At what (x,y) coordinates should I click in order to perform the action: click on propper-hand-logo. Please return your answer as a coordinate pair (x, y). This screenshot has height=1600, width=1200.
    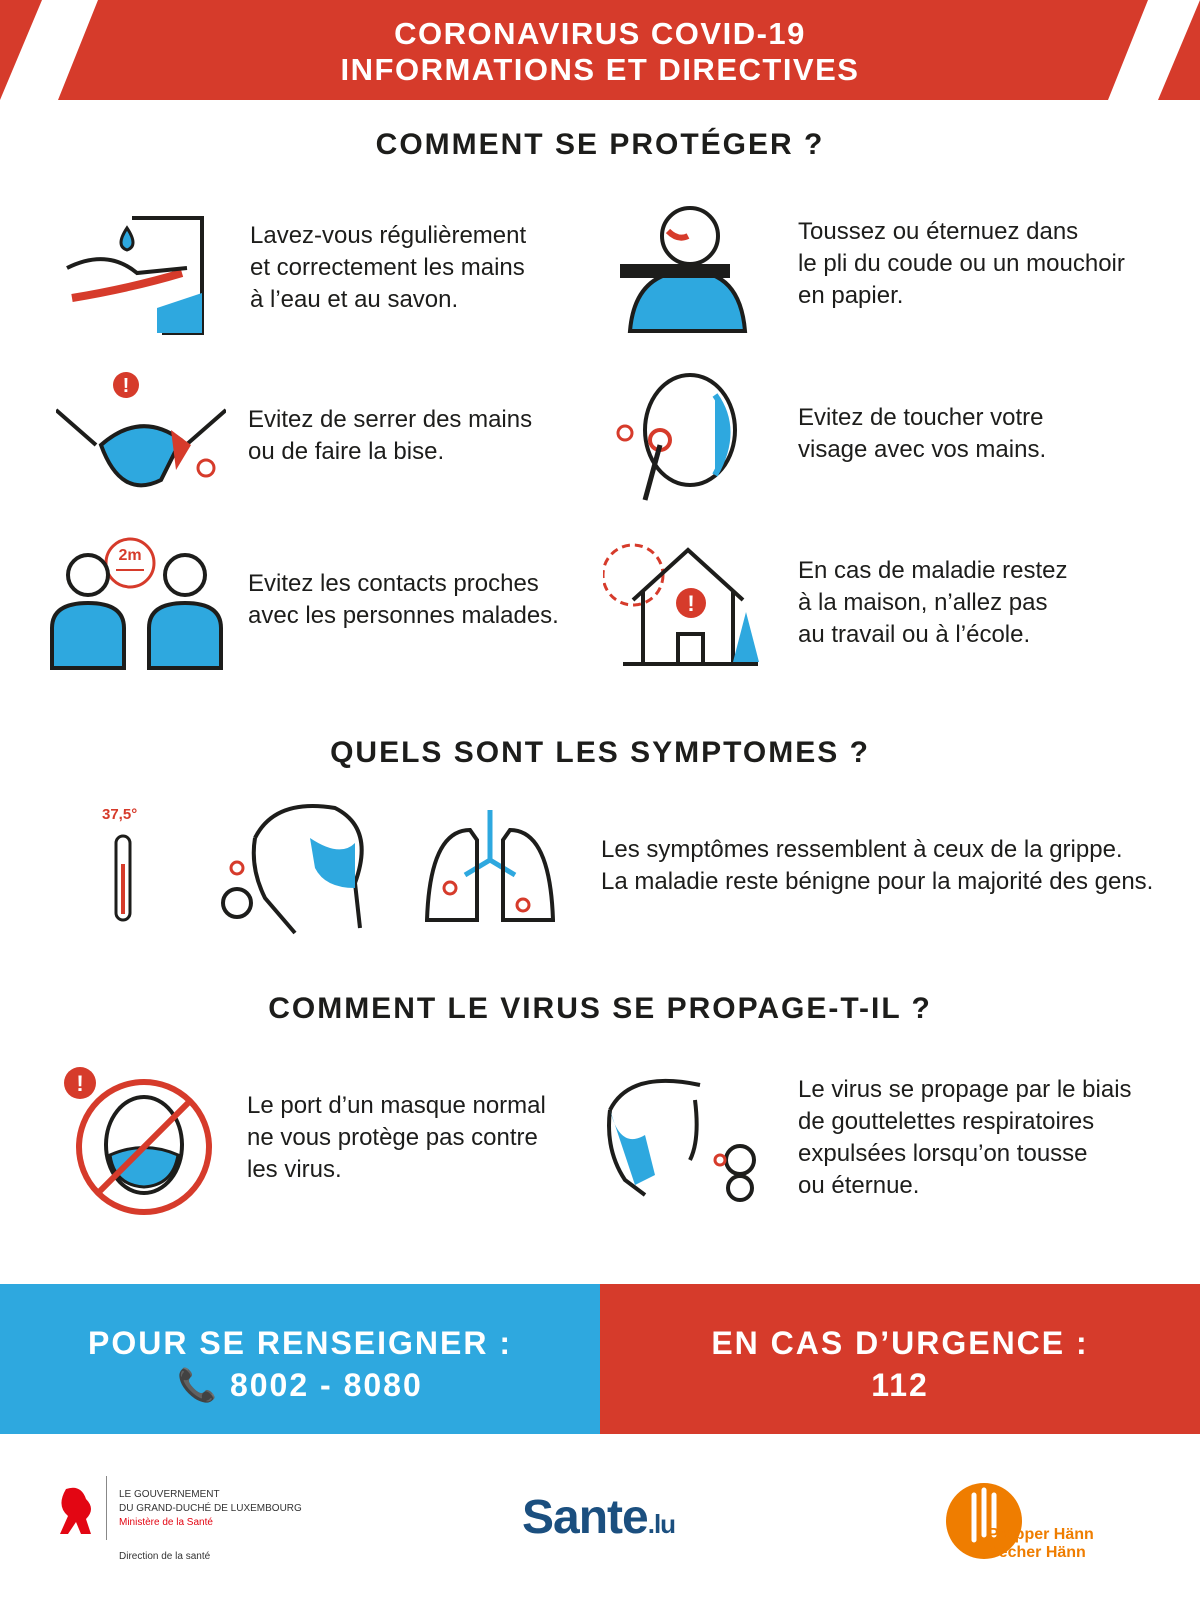
    Looking at the image, I should click on (984, 1521).